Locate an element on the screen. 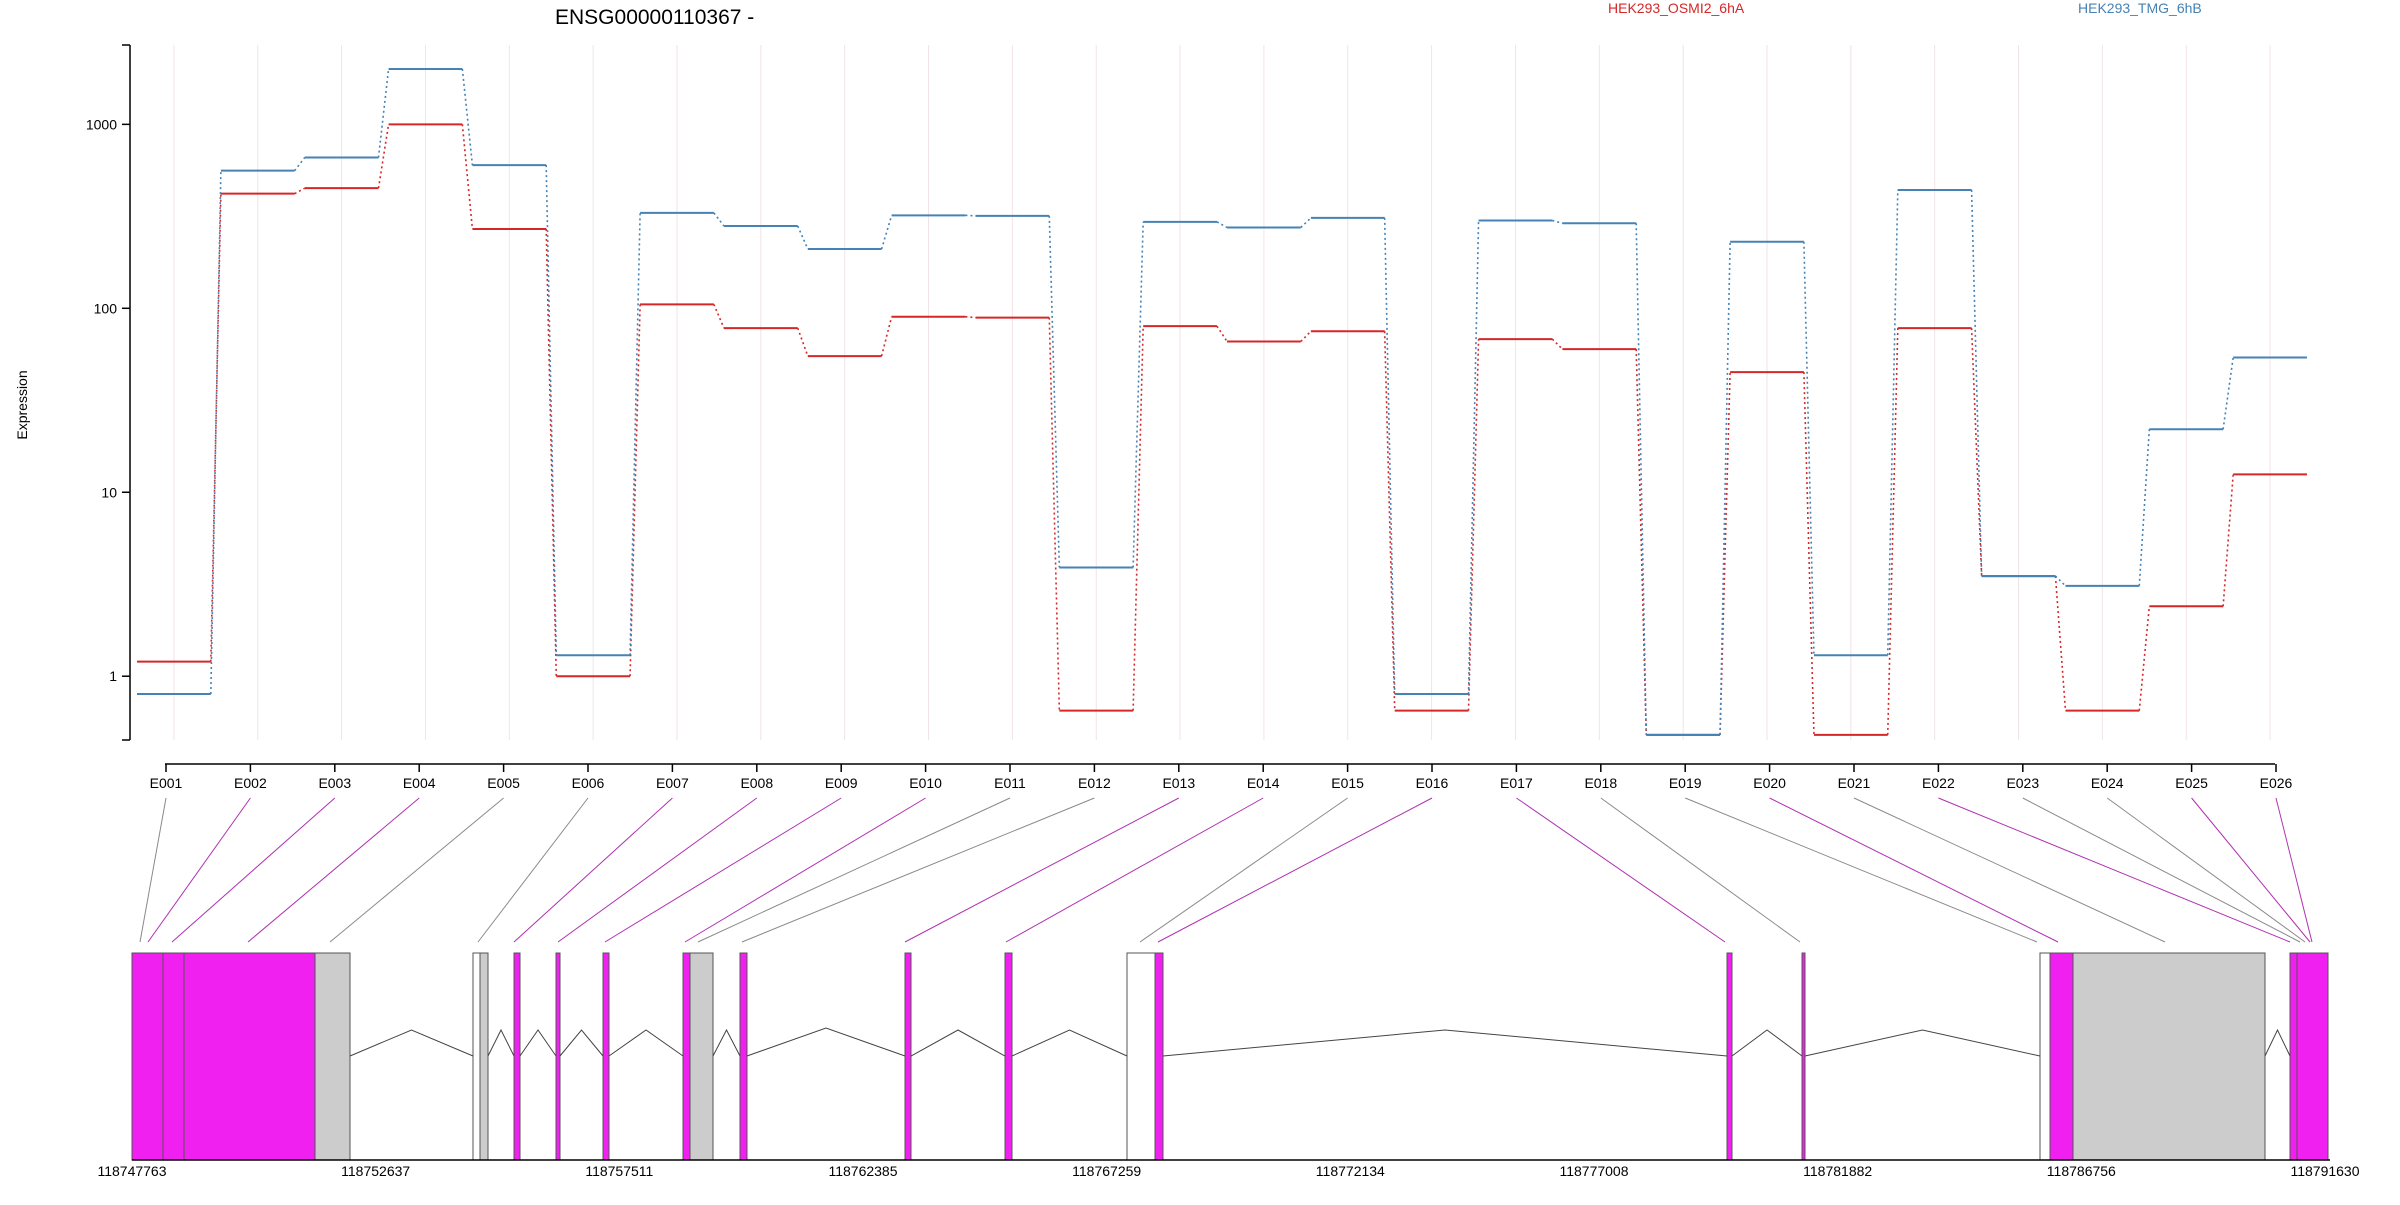  x-tick-label: E026 is located at coordinates (2276, 783).